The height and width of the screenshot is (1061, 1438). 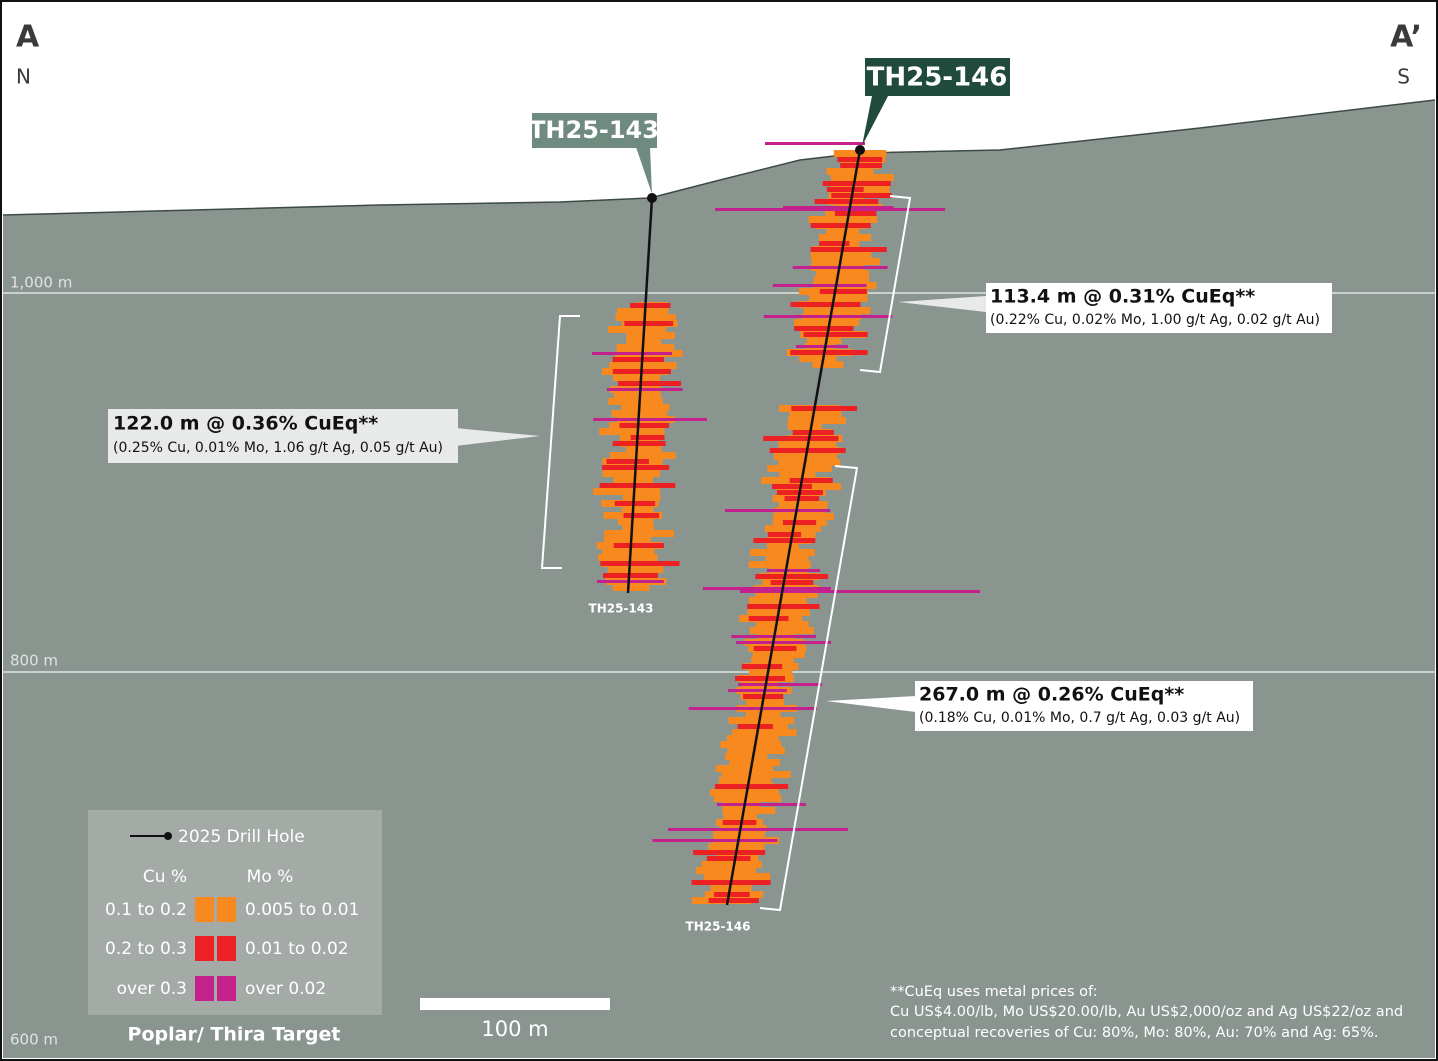 I want to click on intercept-headline: 267.0 m @ 0.26% CuEq**, so click(x=1051, y=695).